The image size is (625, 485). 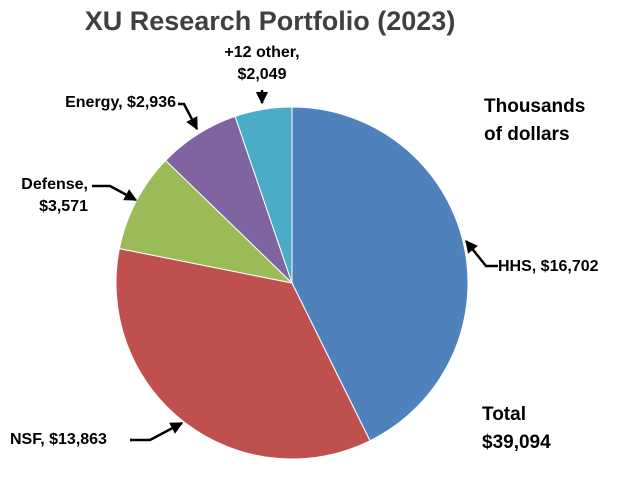 I want to click on total-label-value: $39,094, so click(x=516, y=442).